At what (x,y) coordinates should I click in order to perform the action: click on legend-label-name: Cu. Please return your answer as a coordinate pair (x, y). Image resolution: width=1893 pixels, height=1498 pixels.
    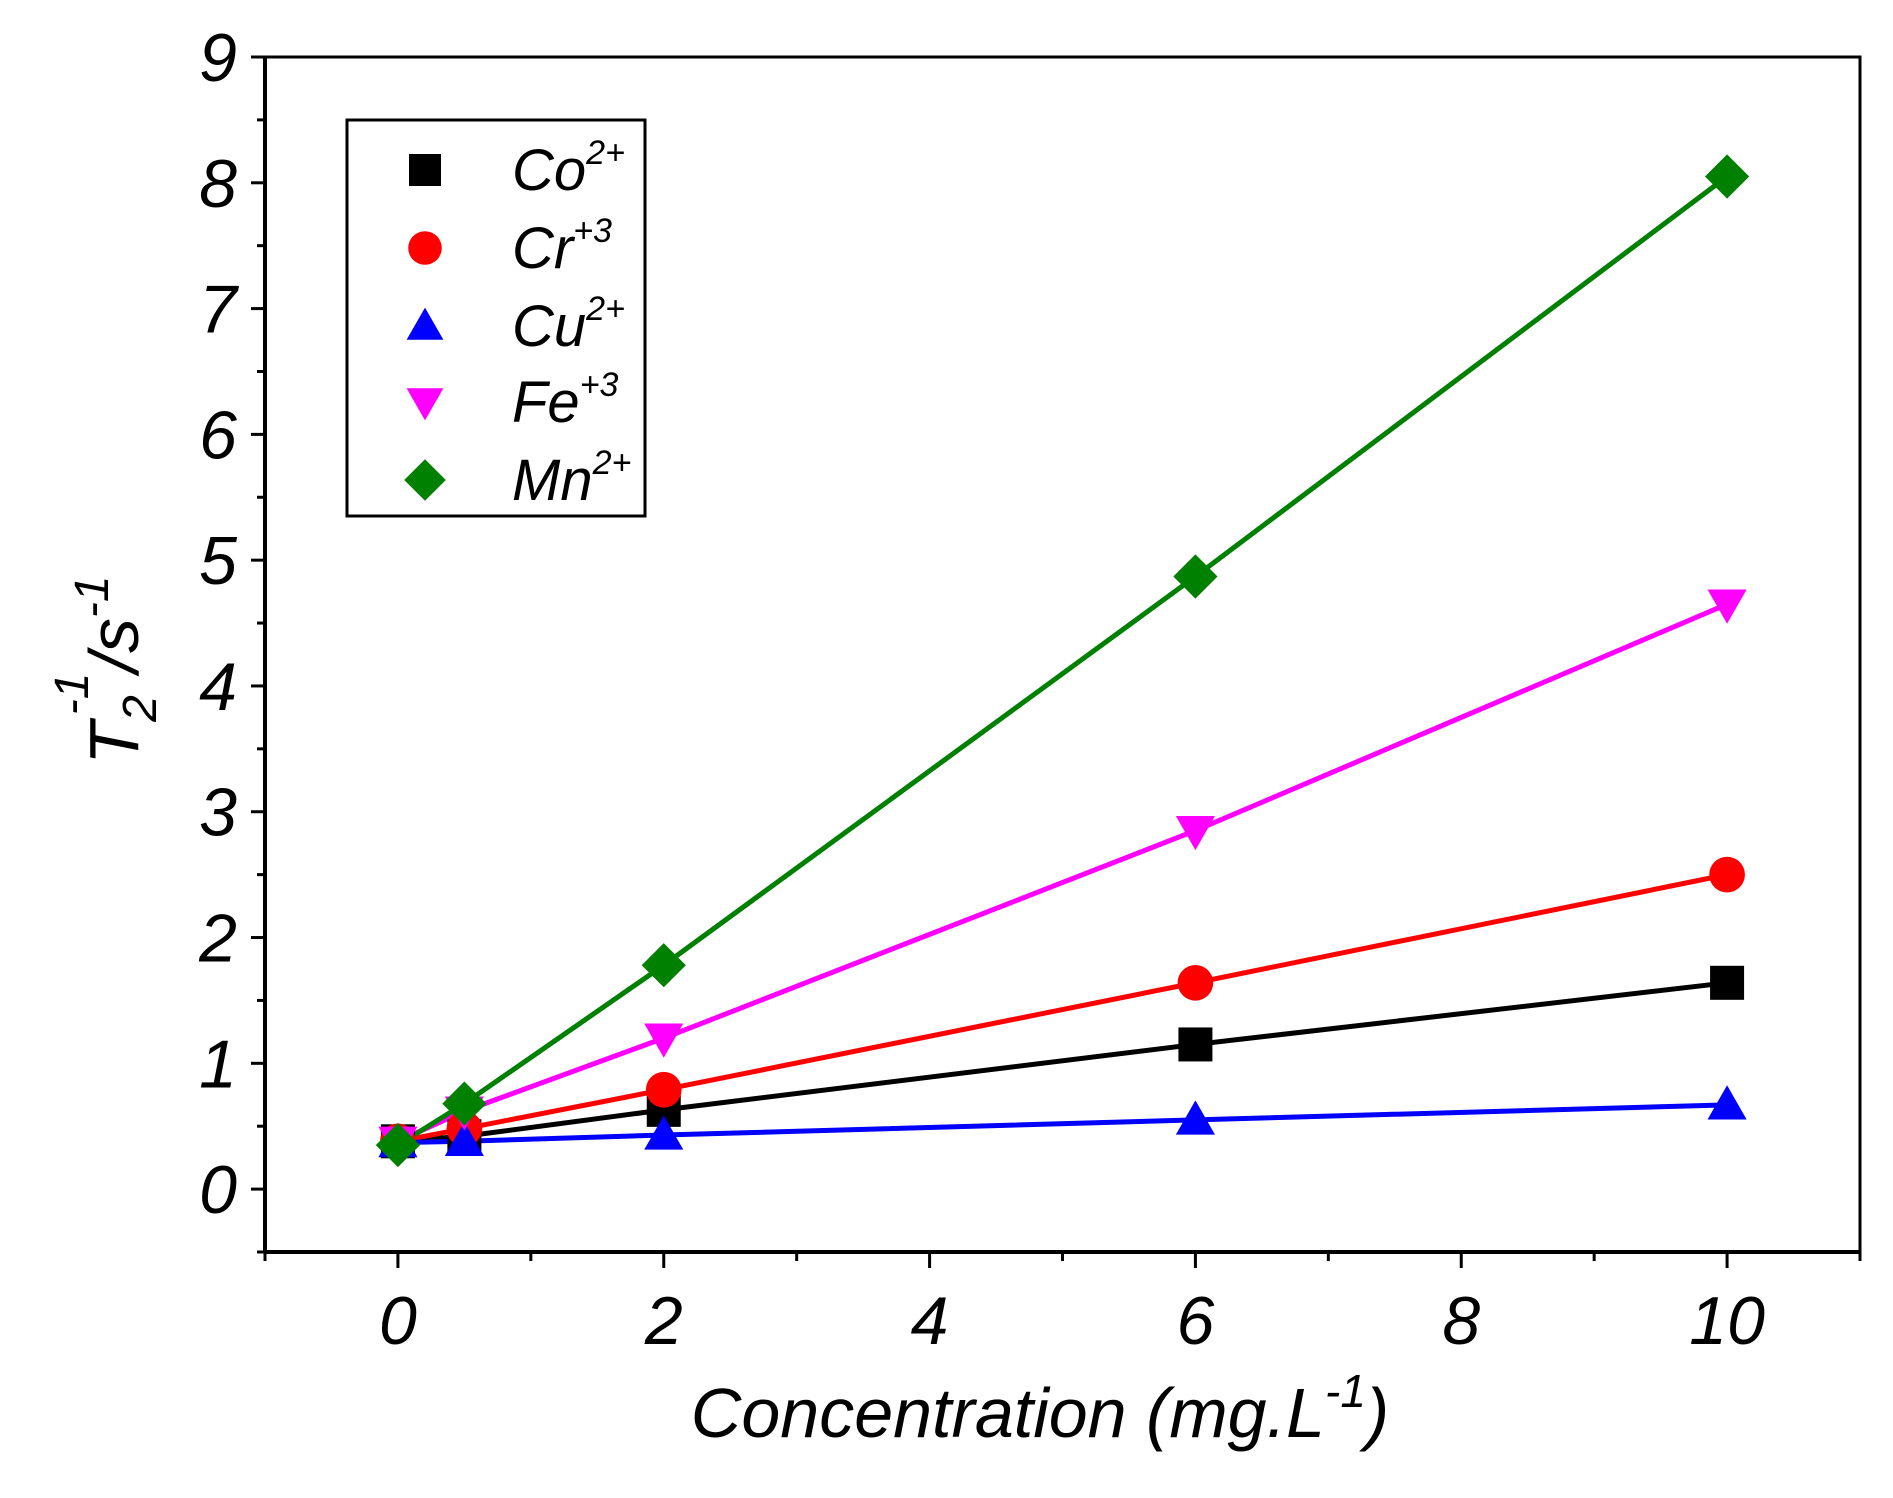
    Looking at the image, I should click on (549, 326).